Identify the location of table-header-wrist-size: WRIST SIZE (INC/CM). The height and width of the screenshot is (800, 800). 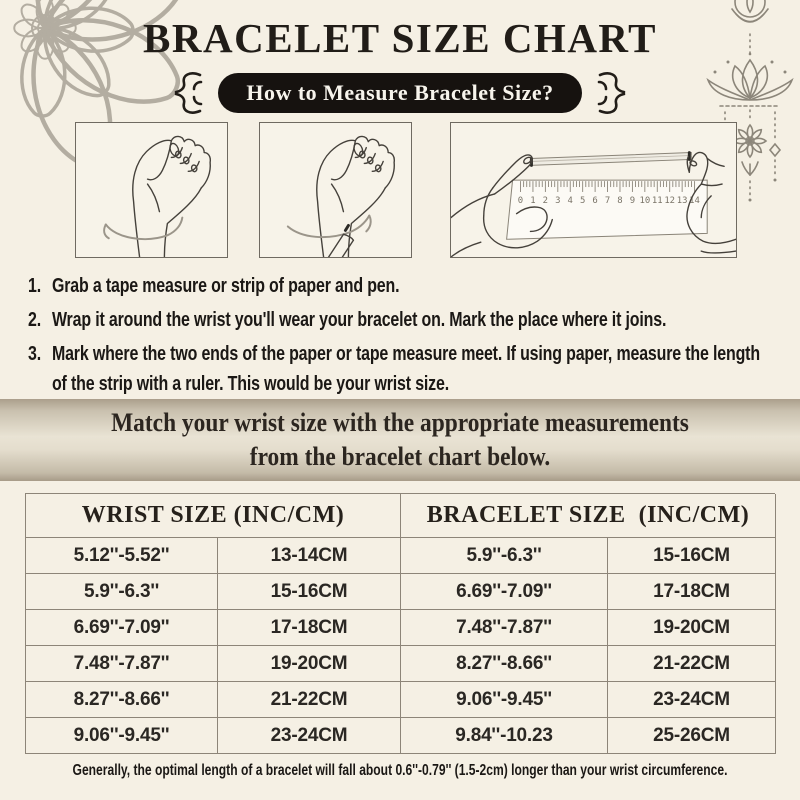
(213, 516).